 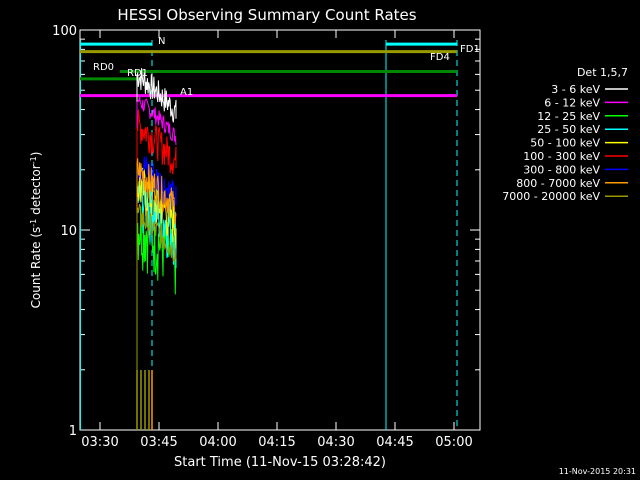 I want to click on chart-title: HESSI Observing Summary Count Rates, so click(x=266, y=15).